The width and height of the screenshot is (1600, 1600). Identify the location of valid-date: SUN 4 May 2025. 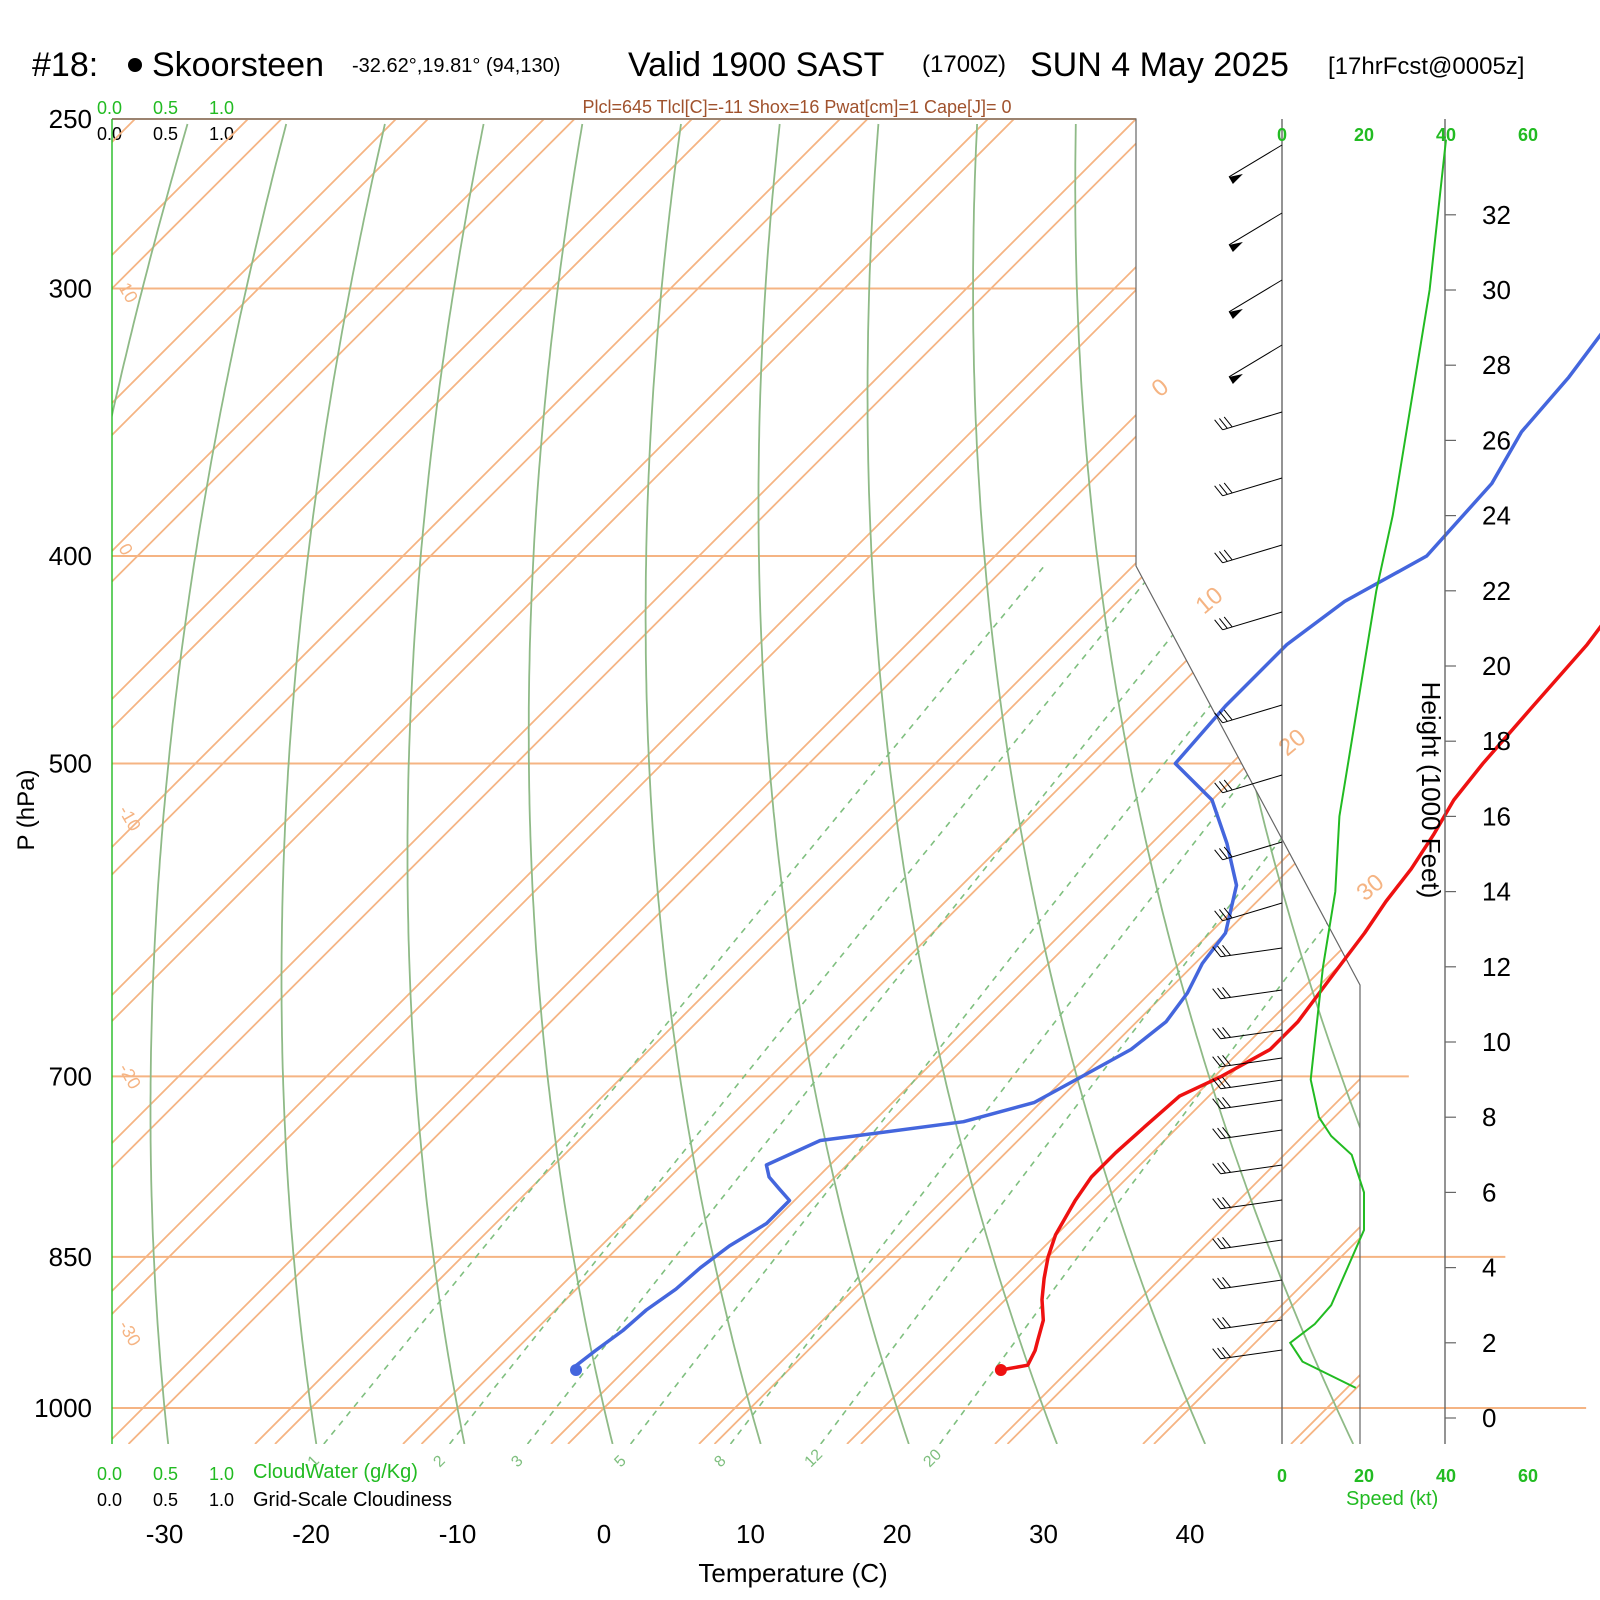
(1159, 65).